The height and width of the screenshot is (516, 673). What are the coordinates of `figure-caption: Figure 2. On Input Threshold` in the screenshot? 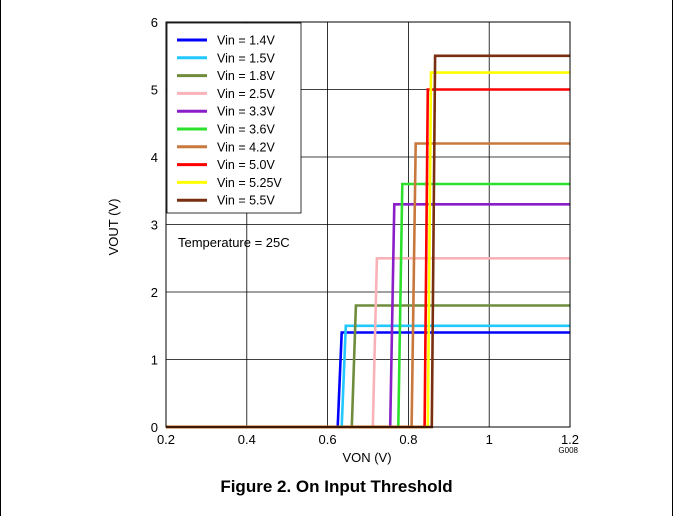 It's located at (336, 486).